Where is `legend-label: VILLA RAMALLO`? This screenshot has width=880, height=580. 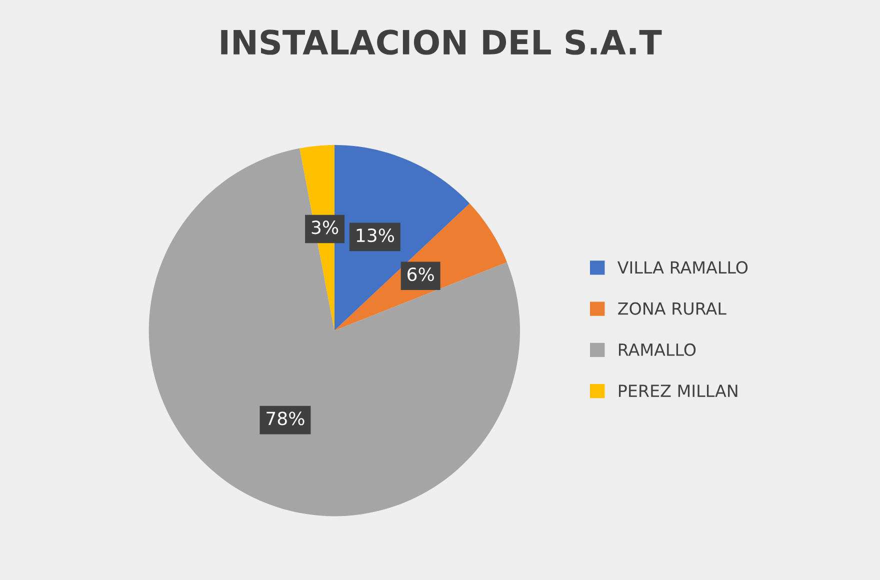
legend-label: VILLA RAMALLO is located at coordinates (682, 267).